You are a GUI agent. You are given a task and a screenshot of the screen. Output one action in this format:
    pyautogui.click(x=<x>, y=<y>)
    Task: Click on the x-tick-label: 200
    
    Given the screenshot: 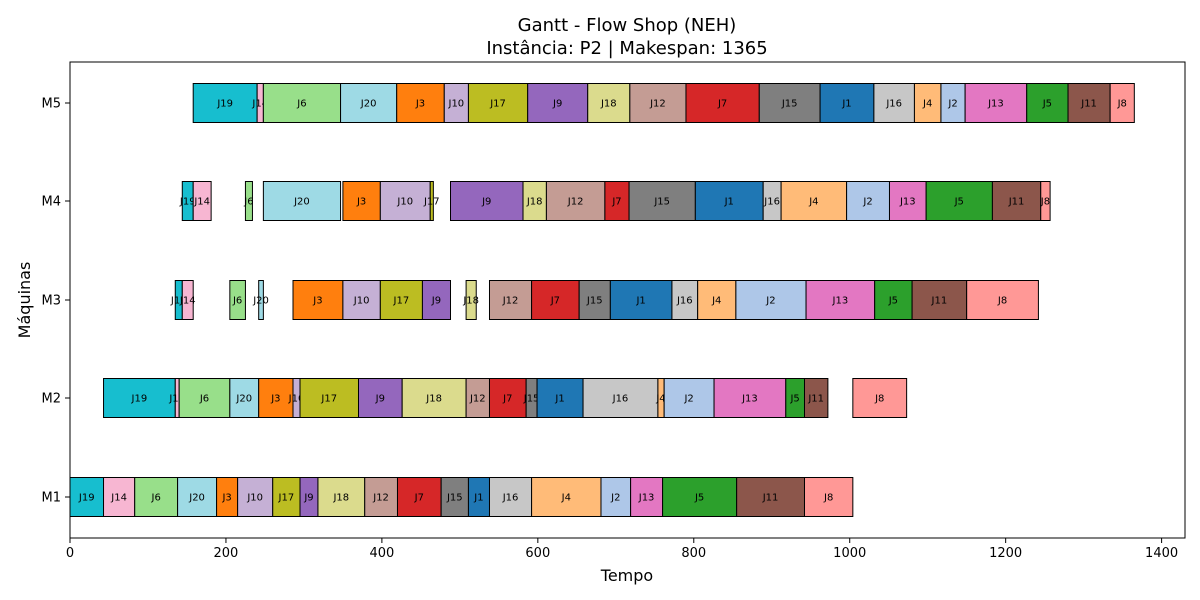 What is the action you would take?
    pyautogui.click(x=226, y=553)
    